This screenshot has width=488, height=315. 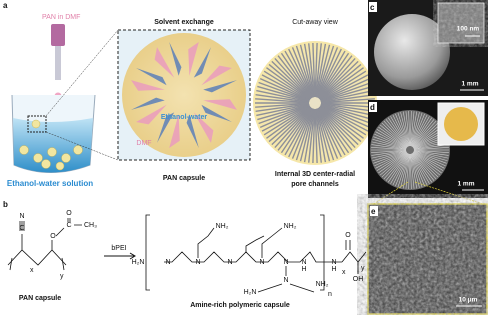 What do you see at coordinates (82, 95) in the screenshot?
I see `zoom-lines` at bounding box center [82, 95].